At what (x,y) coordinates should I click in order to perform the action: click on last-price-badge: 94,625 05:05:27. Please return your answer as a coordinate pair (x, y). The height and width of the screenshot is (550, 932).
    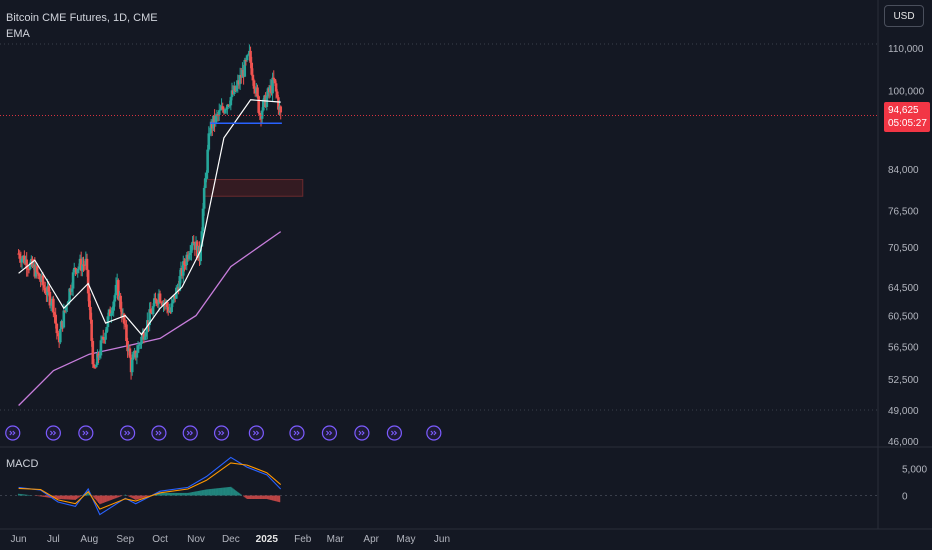
    Looking at the image, I should click on (907, 117).